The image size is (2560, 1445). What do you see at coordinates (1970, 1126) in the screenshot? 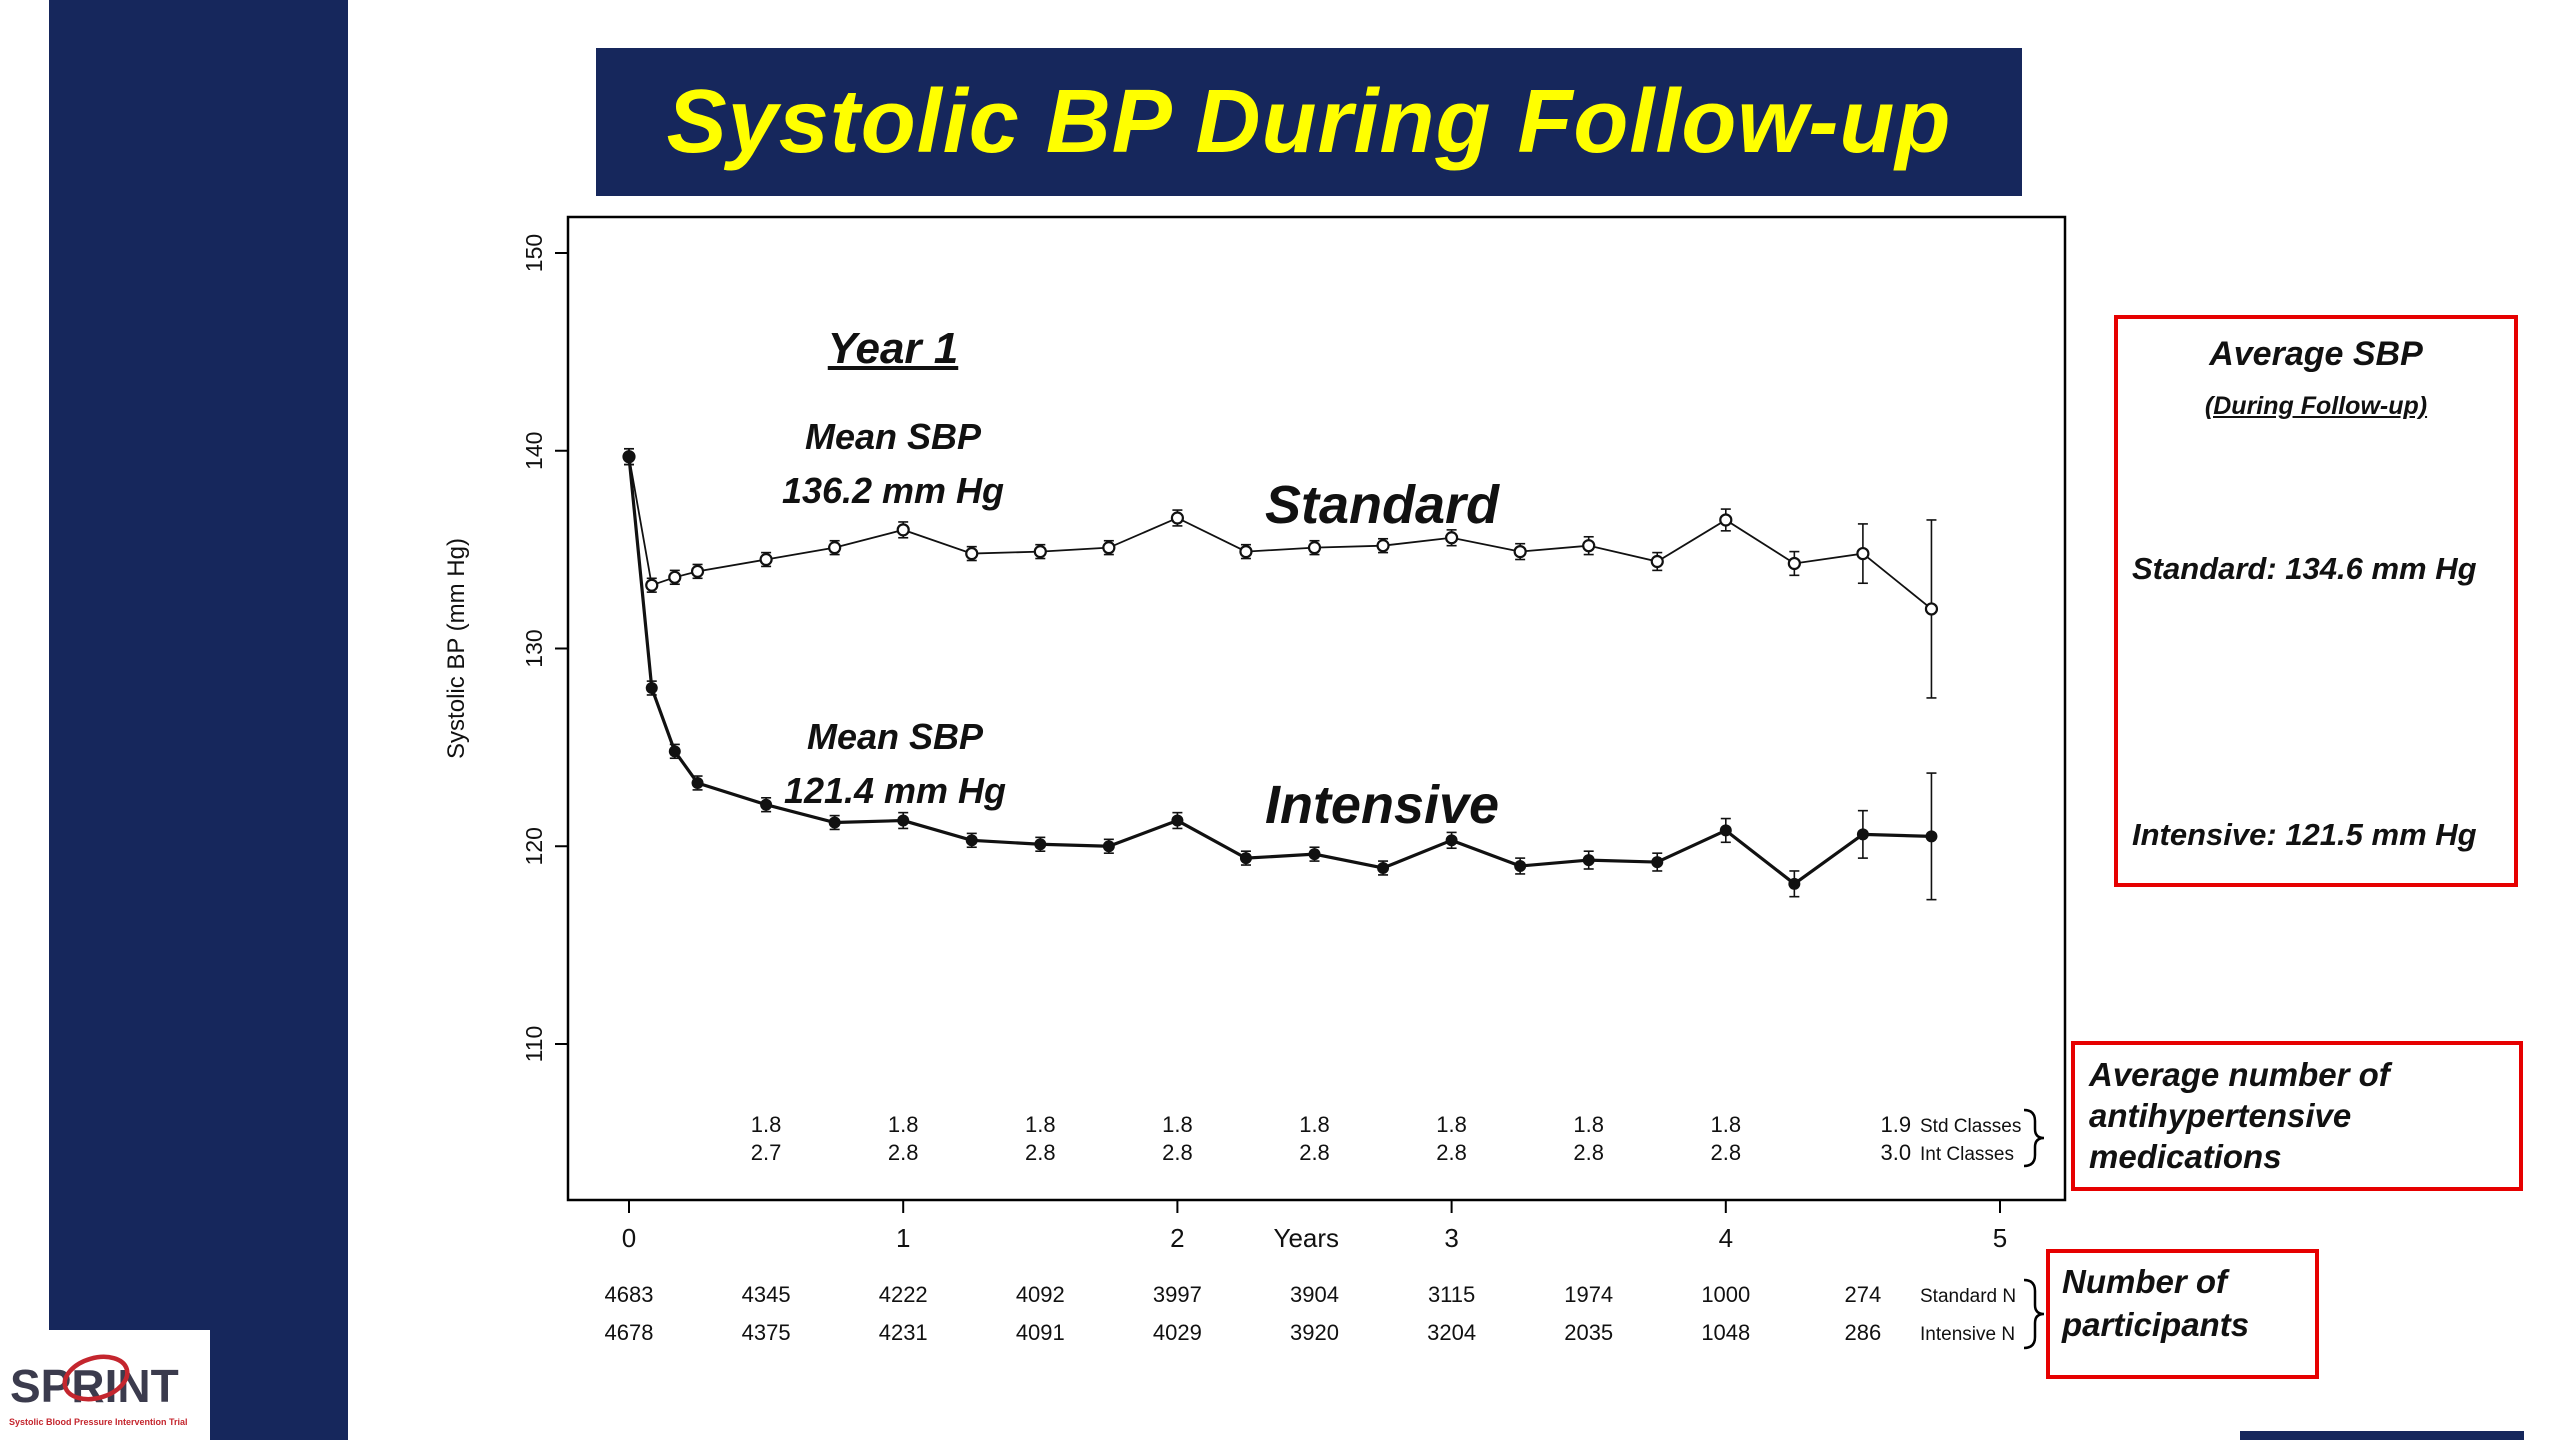
I see `svg-text: Std Classes` at bounding box center [1970, 1126].